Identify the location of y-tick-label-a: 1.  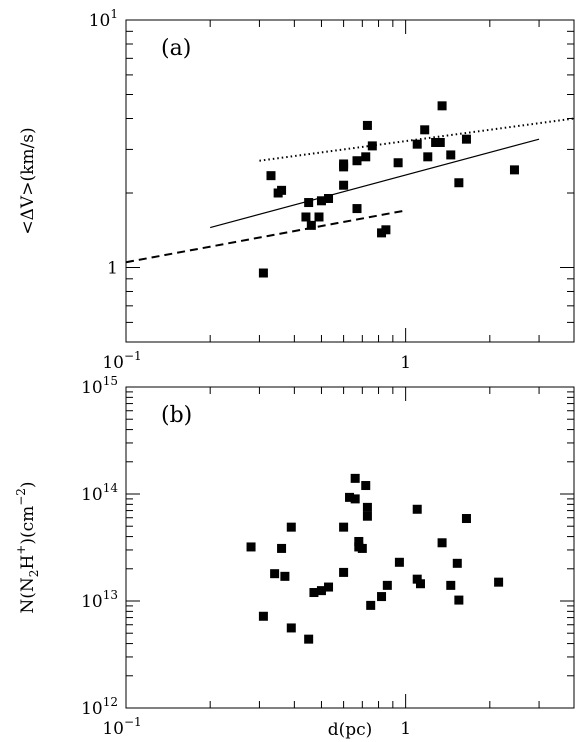
(112, 268).